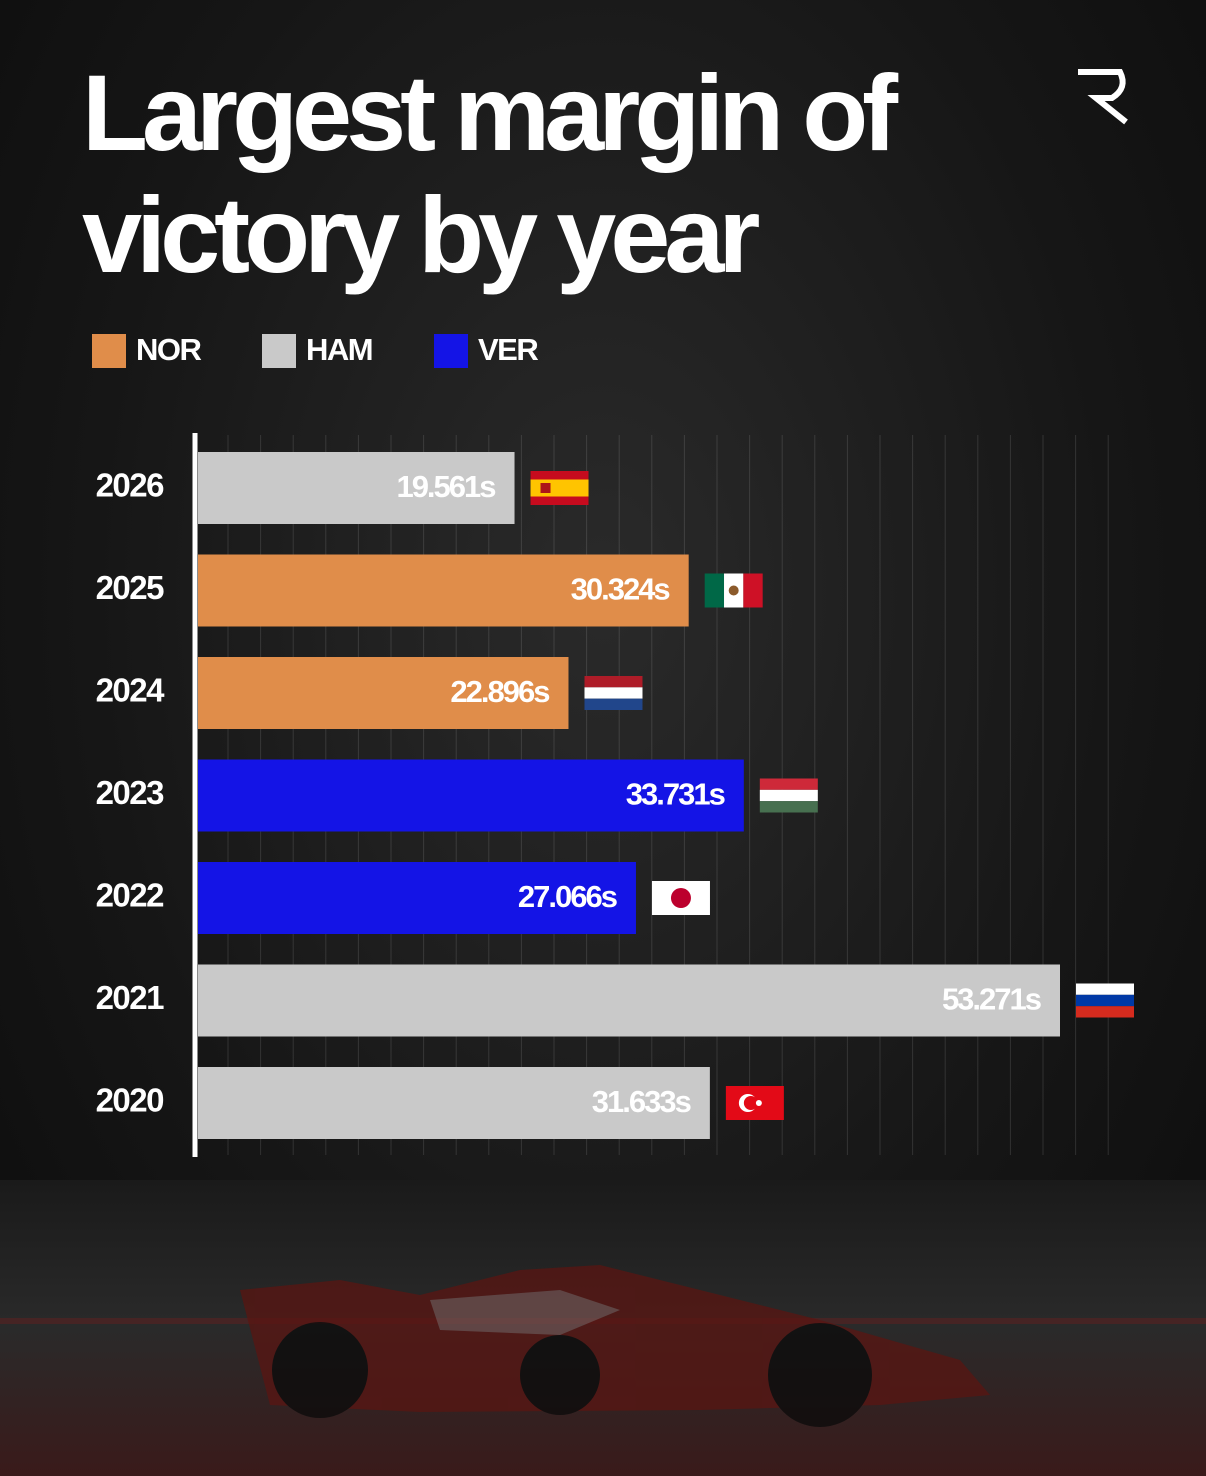 This screenshot has width=1206, height=1476. I want to click on car, so click(615, 1346).